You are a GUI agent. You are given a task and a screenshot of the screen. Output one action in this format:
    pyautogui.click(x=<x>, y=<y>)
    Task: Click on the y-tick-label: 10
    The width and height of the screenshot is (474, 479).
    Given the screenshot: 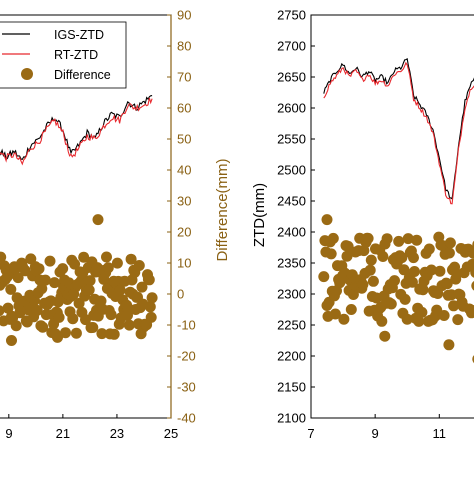 What is the action you would take?
    pyautogui.click(x=184, y=263)
    